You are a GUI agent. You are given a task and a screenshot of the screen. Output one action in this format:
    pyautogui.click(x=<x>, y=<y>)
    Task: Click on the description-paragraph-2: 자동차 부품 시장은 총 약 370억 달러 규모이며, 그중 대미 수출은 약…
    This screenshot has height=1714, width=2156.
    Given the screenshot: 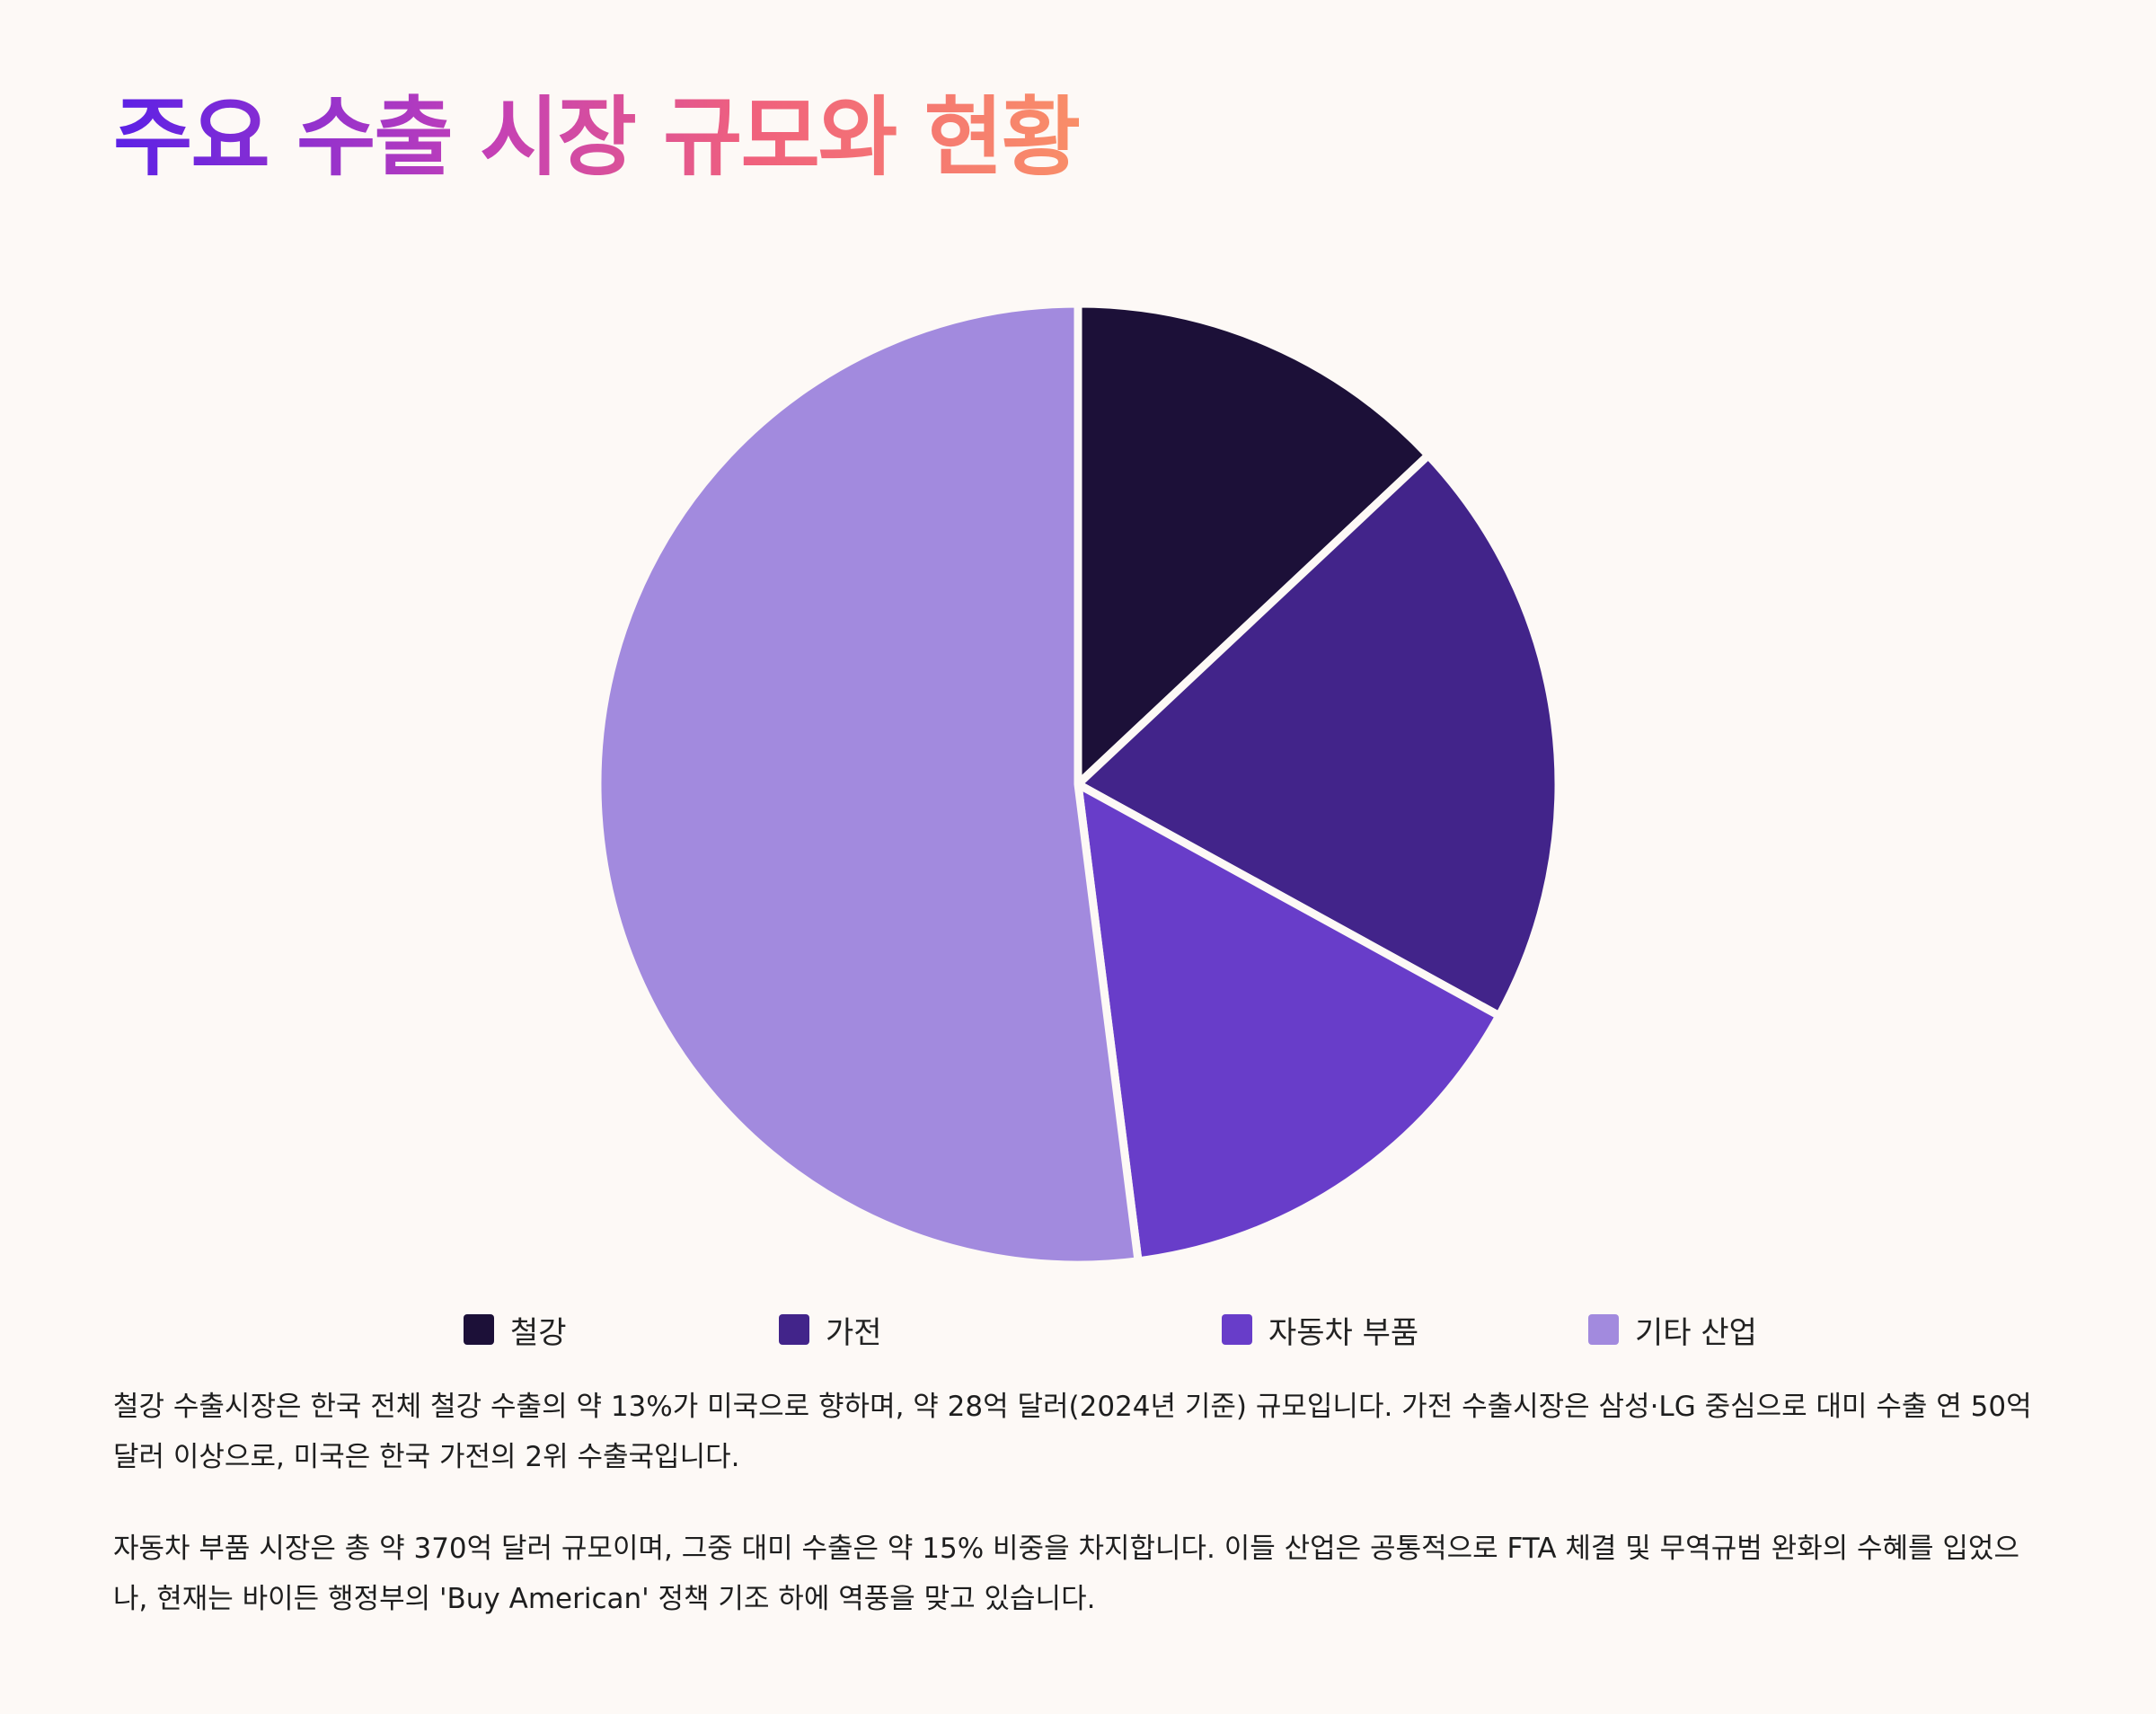 What is the action you would take?
    pyautogui.click(x=1066, y=1574)
    